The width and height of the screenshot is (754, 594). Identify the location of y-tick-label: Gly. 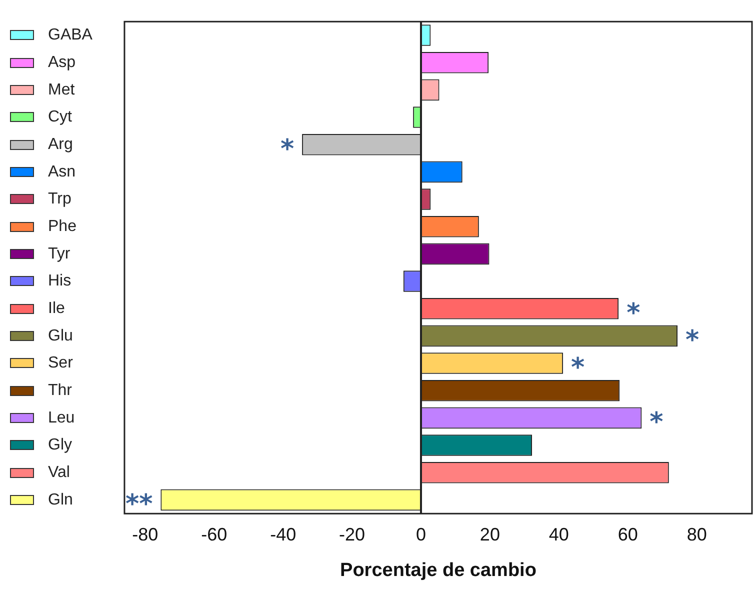
(60, 445).